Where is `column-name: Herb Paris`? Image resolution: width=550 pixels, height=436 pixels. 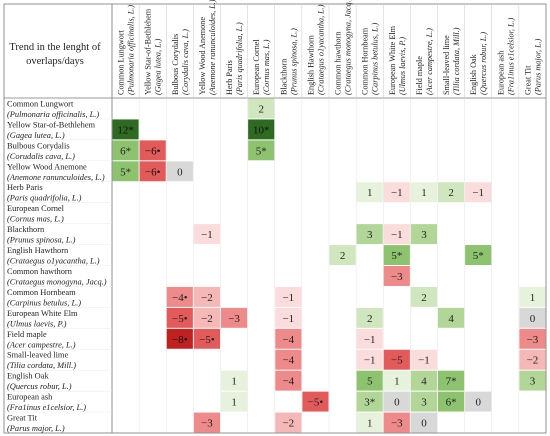
column-name: Herb Paris is located at coordinates (229, 77).